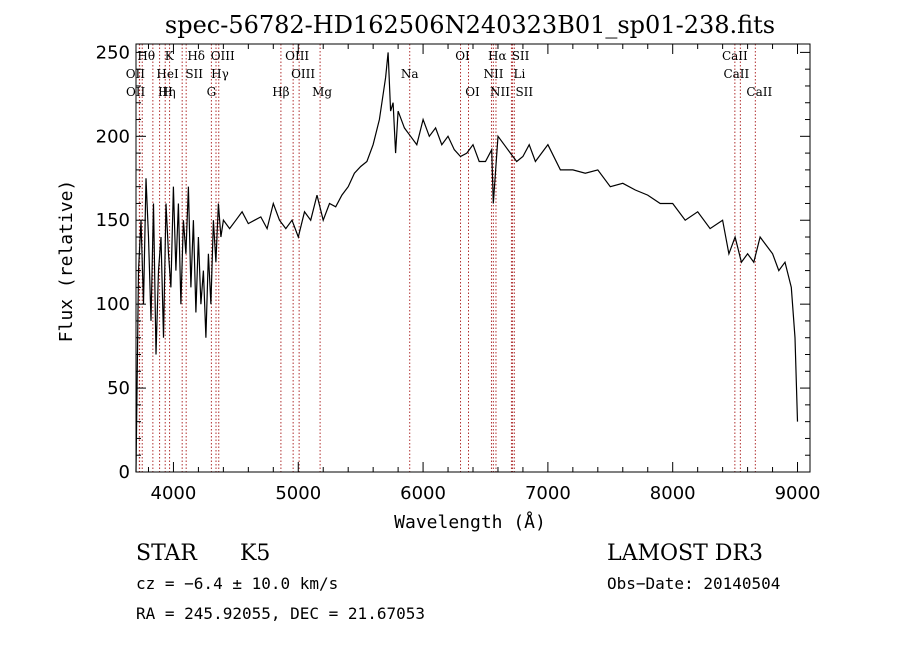  Describe the element at coordinates (237, 583) in the screenshot. I see `cz-value: cz = −6.4 ± 10.0 km/s` at that location.